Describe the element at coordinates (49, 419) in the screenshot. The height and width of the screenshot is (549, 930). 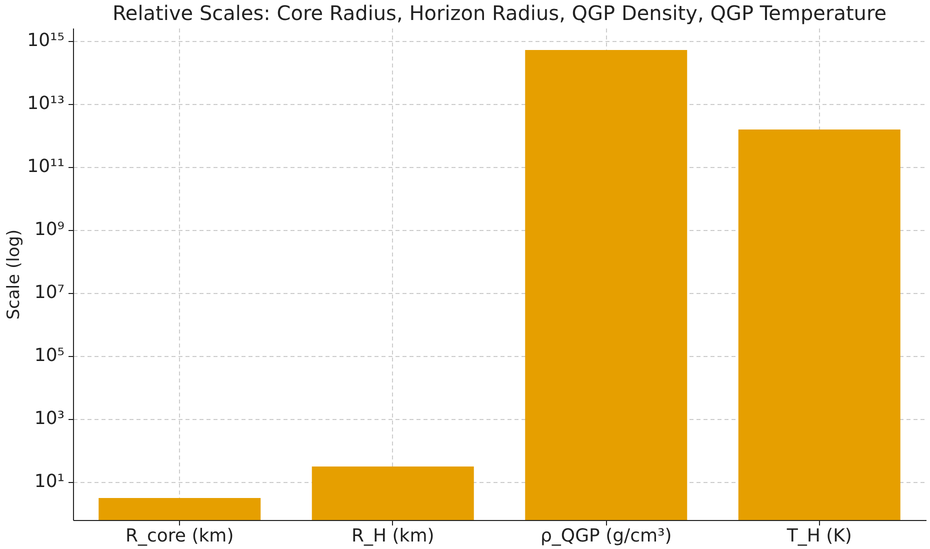
I see `y-tick-label: 10³` at that location.